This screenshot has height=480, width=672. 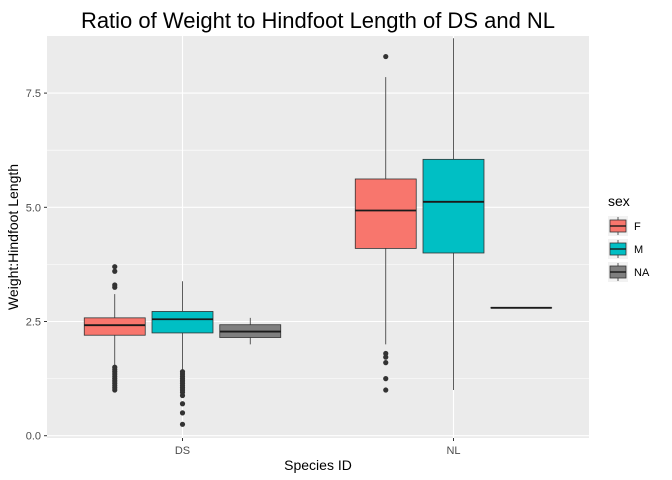 I want to click on legend: sex FM NA, so click(x=629, y=237).